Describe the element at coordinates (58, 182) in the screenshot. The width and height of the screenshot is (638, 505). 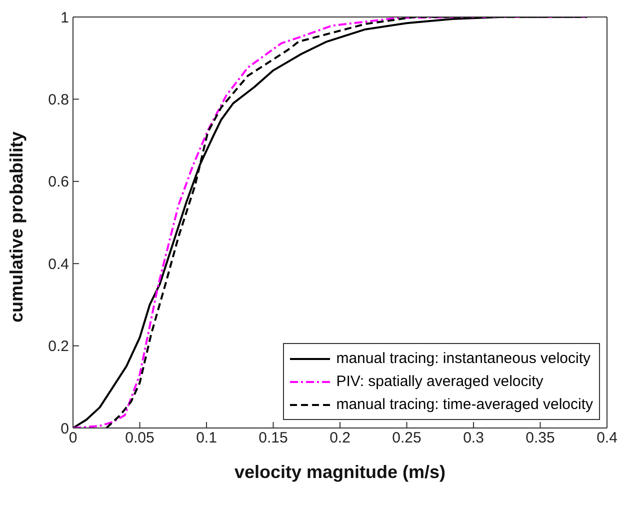
I see `y-tick-label: 0.6` at that location.